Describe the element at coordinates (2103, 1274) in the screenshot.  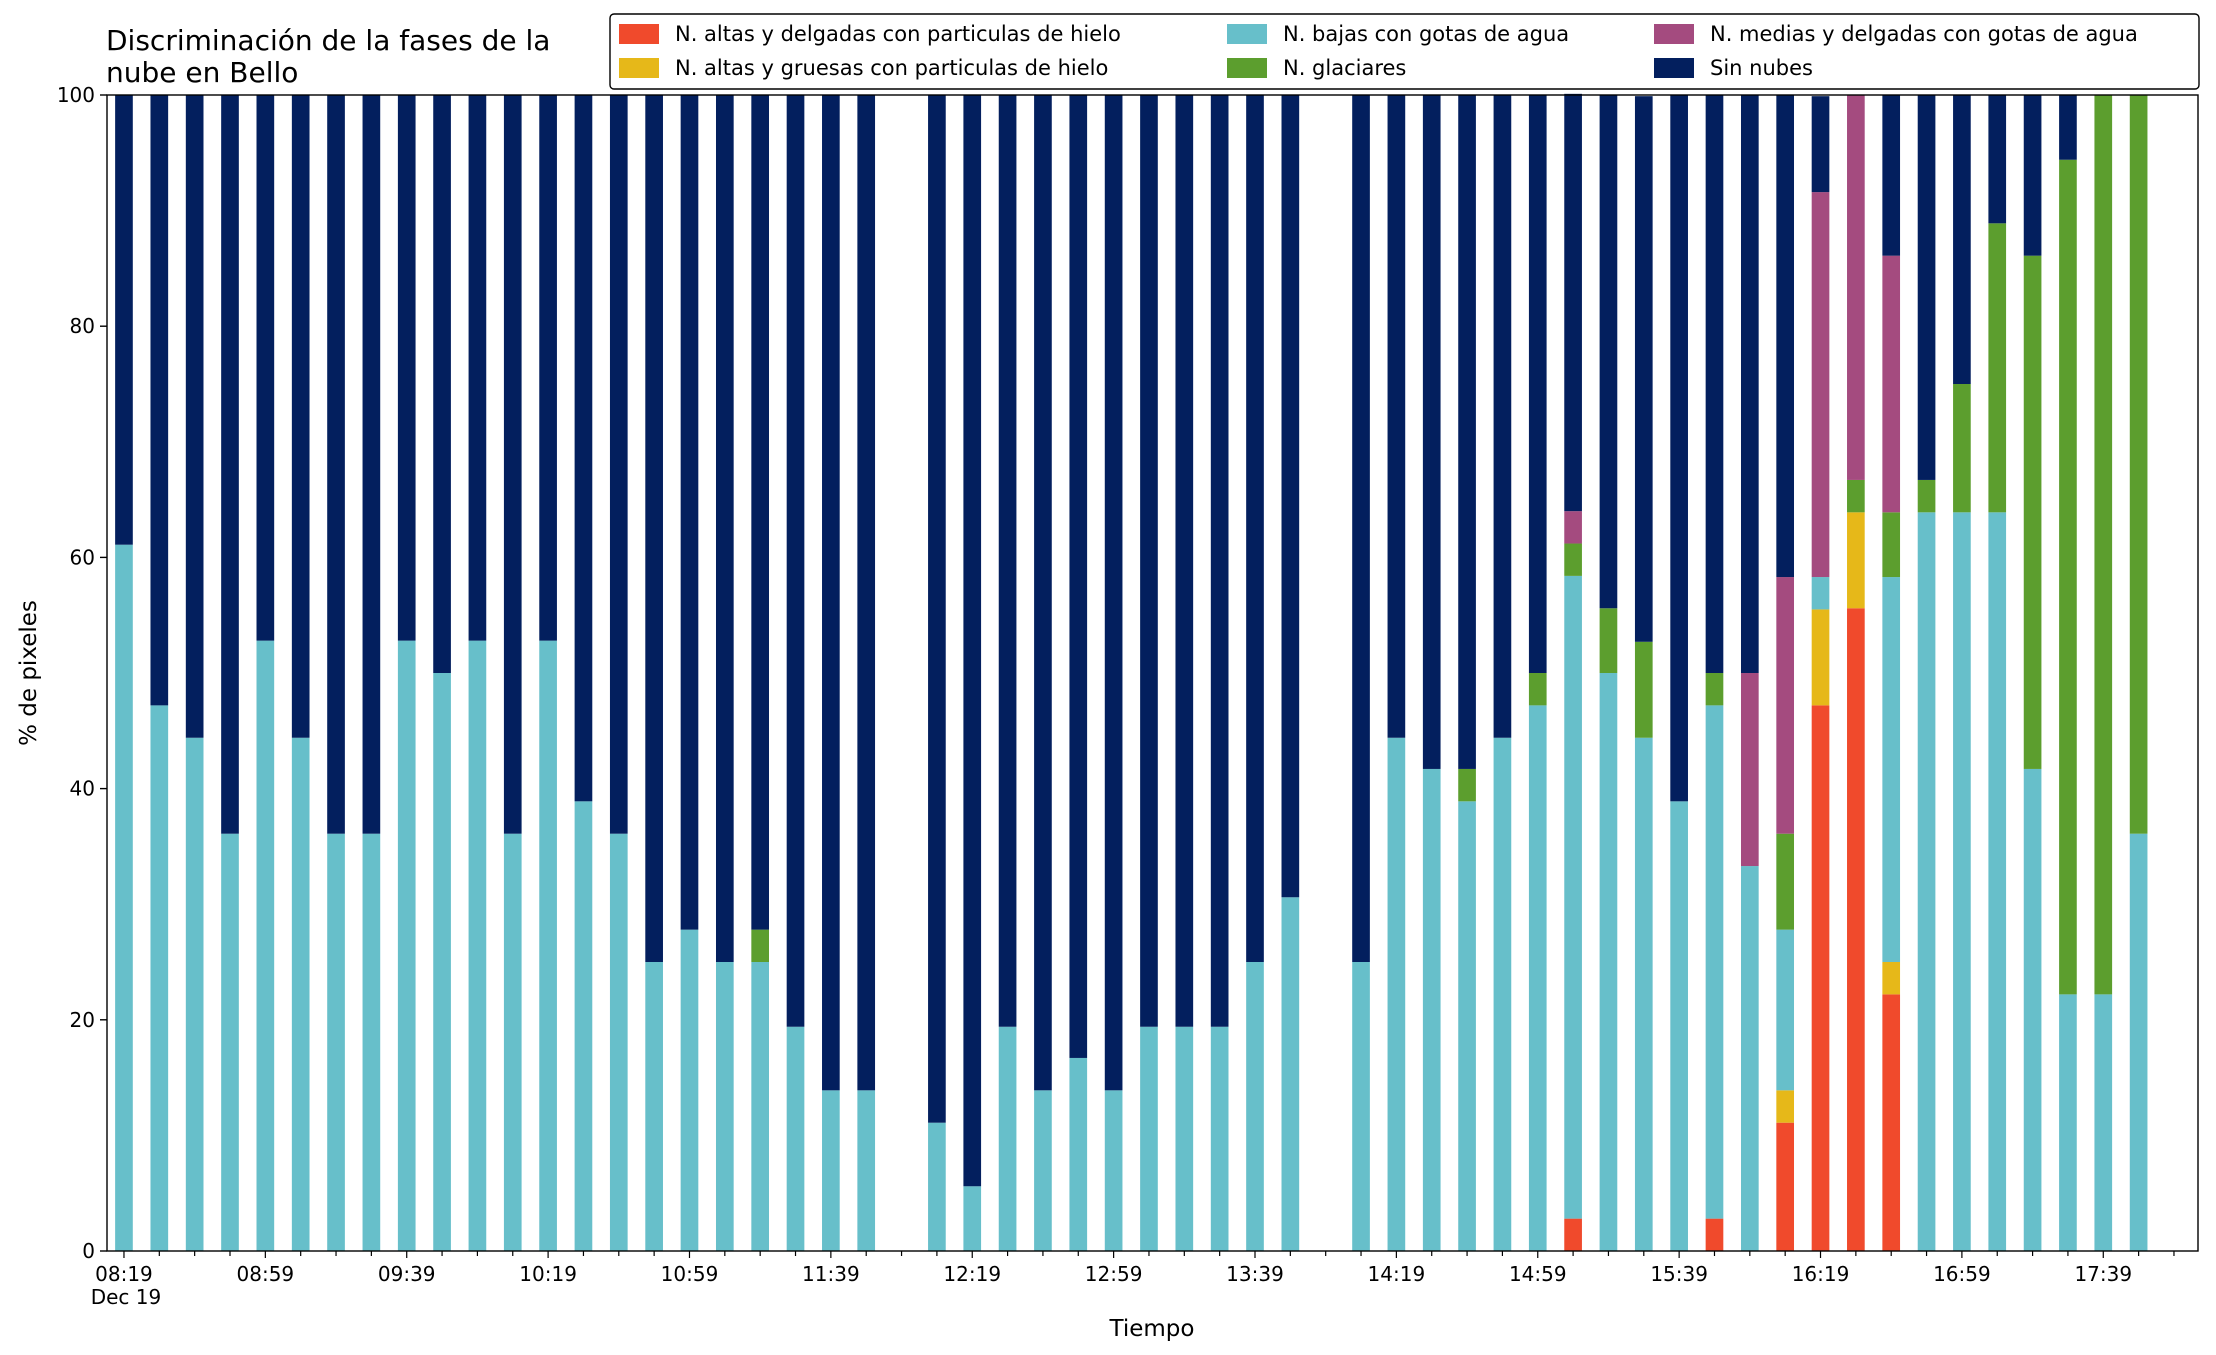
I see `x-tick-label: 17:39` at that location.